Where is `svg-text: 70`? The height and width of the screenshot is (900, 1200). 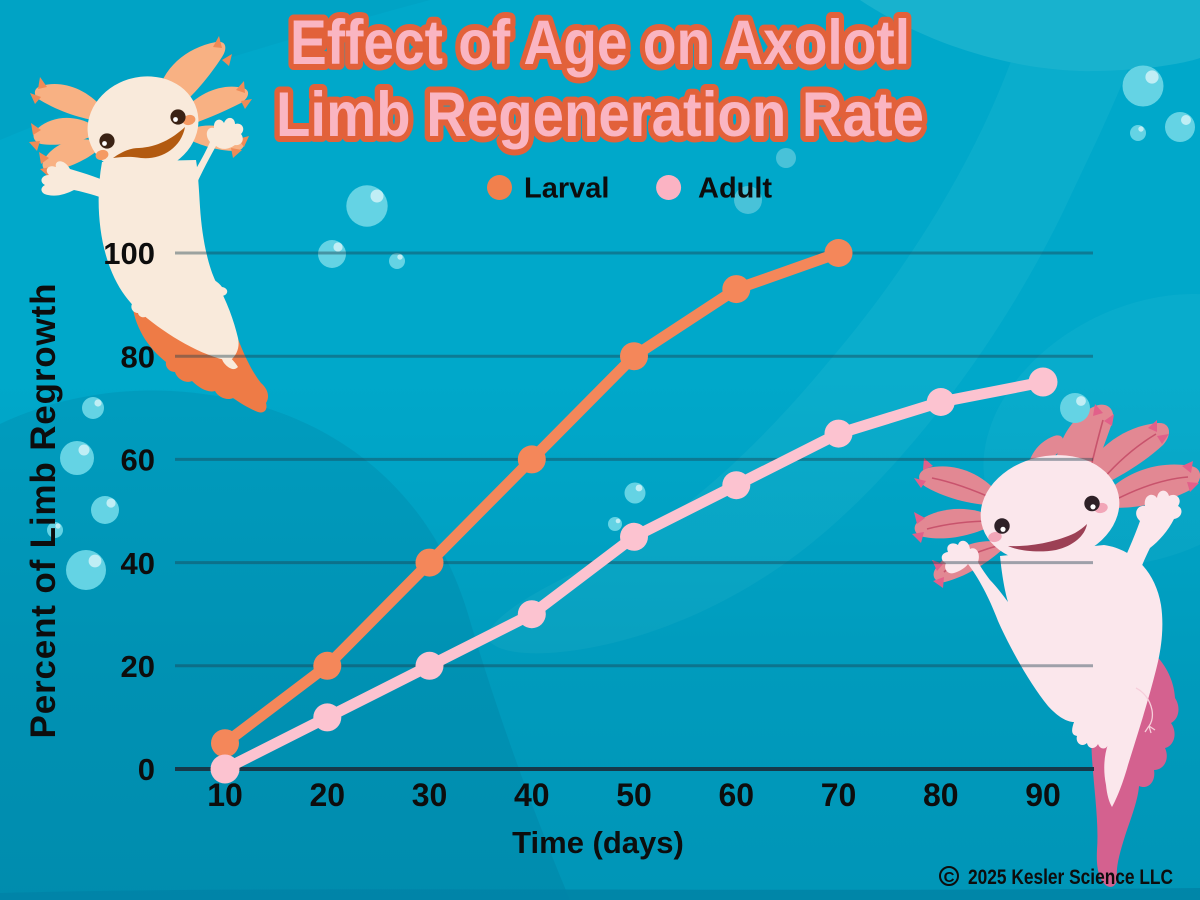
svg-text: 70 is located at coordinates (839, 795).